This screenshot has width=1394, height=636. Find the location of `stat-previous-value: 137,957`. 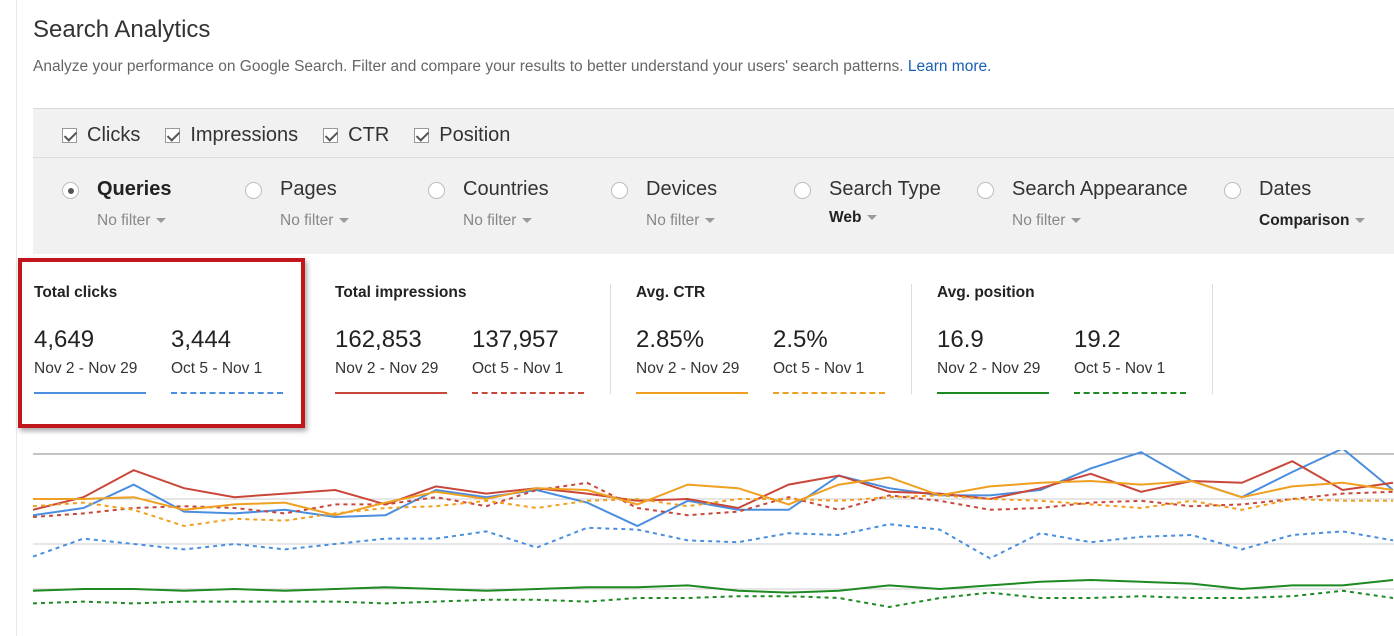

stat-previous-value: 137,957 is located at coordinates (515, 339).